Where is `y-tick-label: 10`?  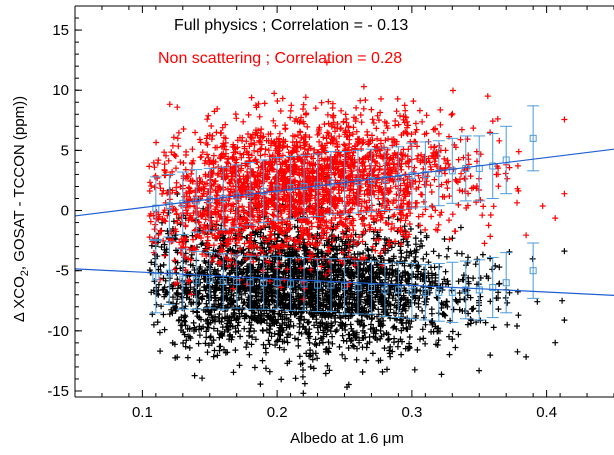
y-tick-label: 10 is located at coordinates (60, 90).